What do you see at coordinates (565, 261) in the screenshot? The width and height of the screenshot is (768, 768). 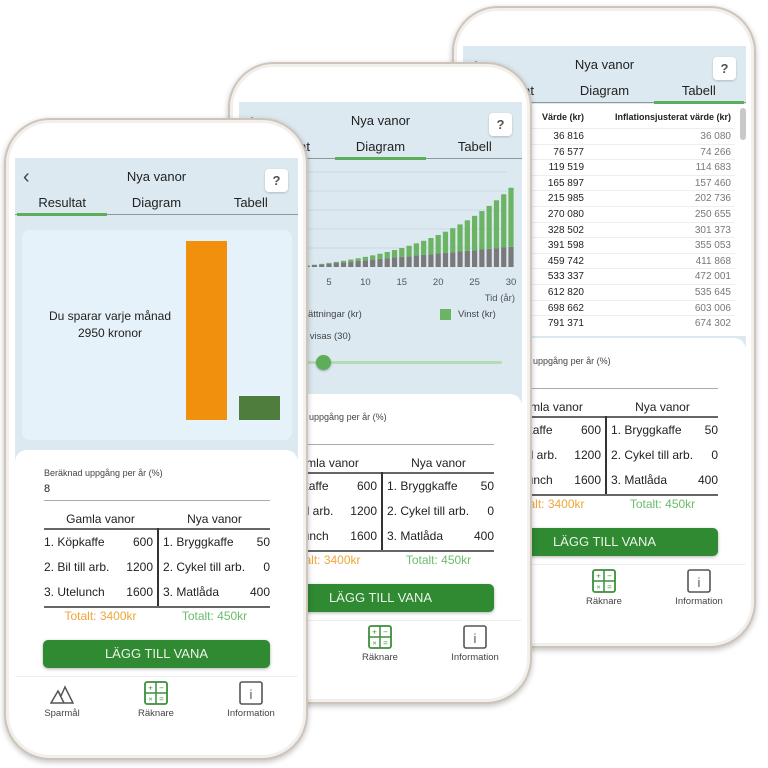 I see `value-cell: 459 742` at bounding box center [565, 261].